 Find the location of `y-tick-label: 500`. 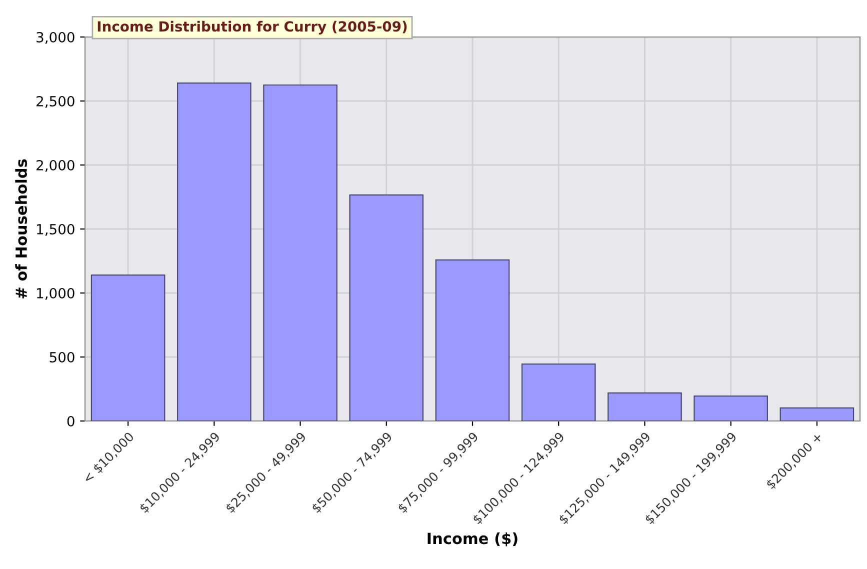

y-tick-label: 500 is located at coordinates (62, 357).